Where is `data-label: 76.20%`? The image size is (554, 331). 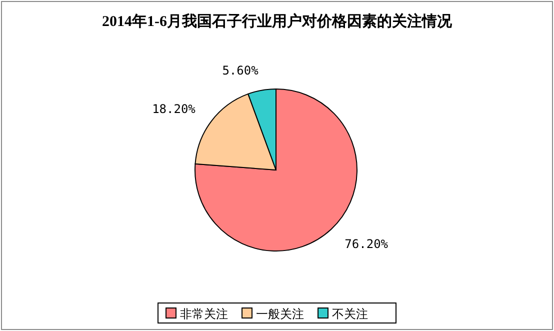
data-label: 76.20% is located at coordinates (366, 244).